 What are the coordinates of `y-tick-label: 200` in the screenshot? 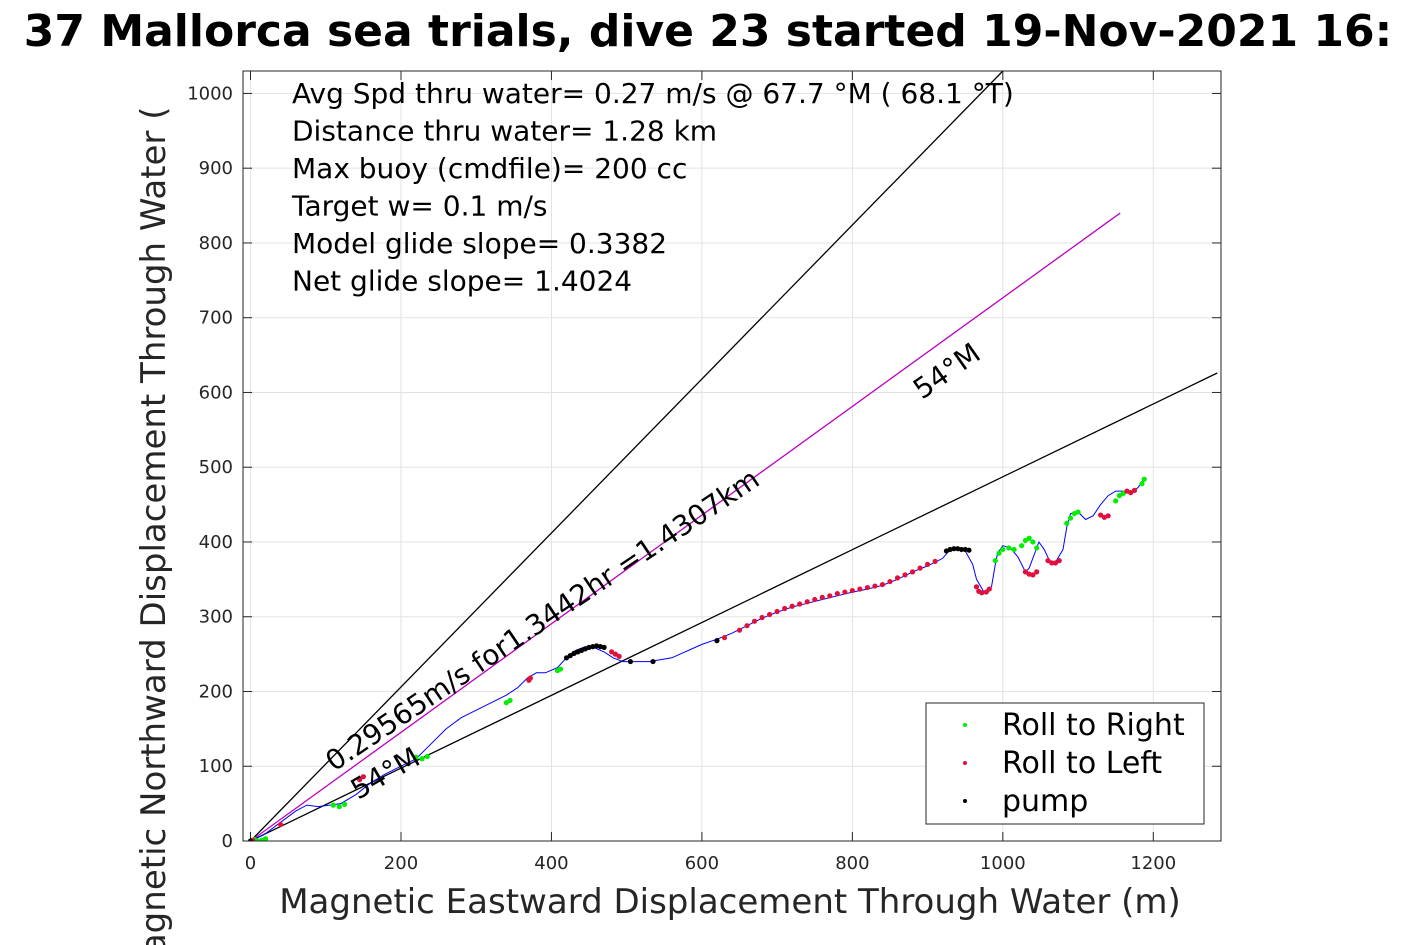 It's located at (216, 691).